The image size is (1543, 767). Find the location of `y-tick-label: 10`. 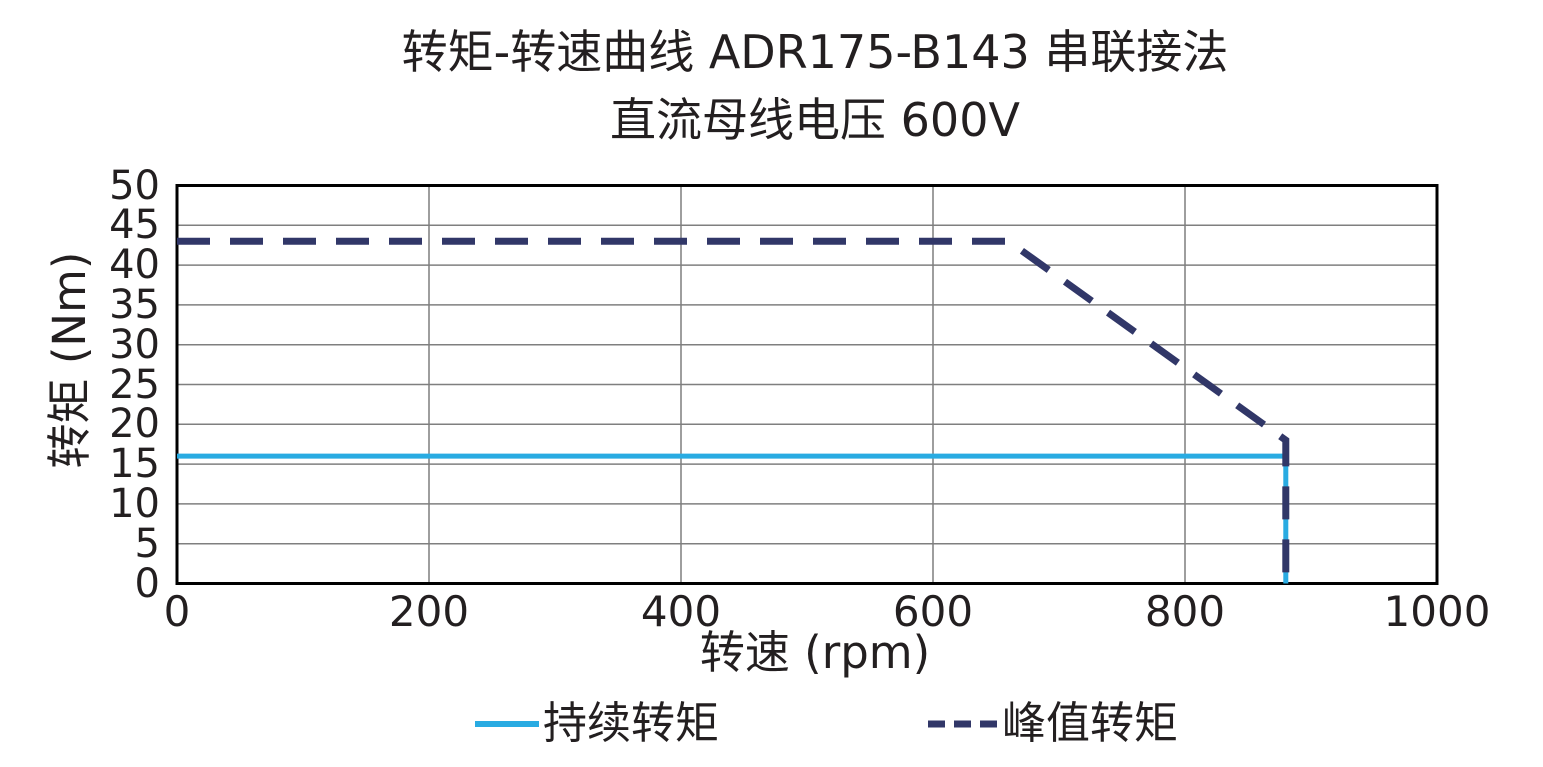

y-tick-label: 10 is located at coordinates (134, 503).